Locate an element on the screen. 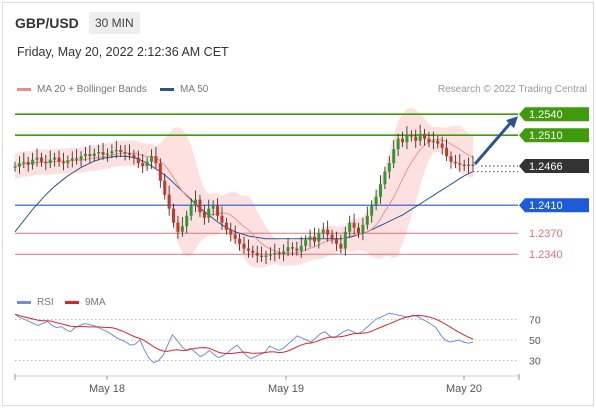 The image size is (596, 408). price-tag-1.2540 is located at coordinates (554, 114).